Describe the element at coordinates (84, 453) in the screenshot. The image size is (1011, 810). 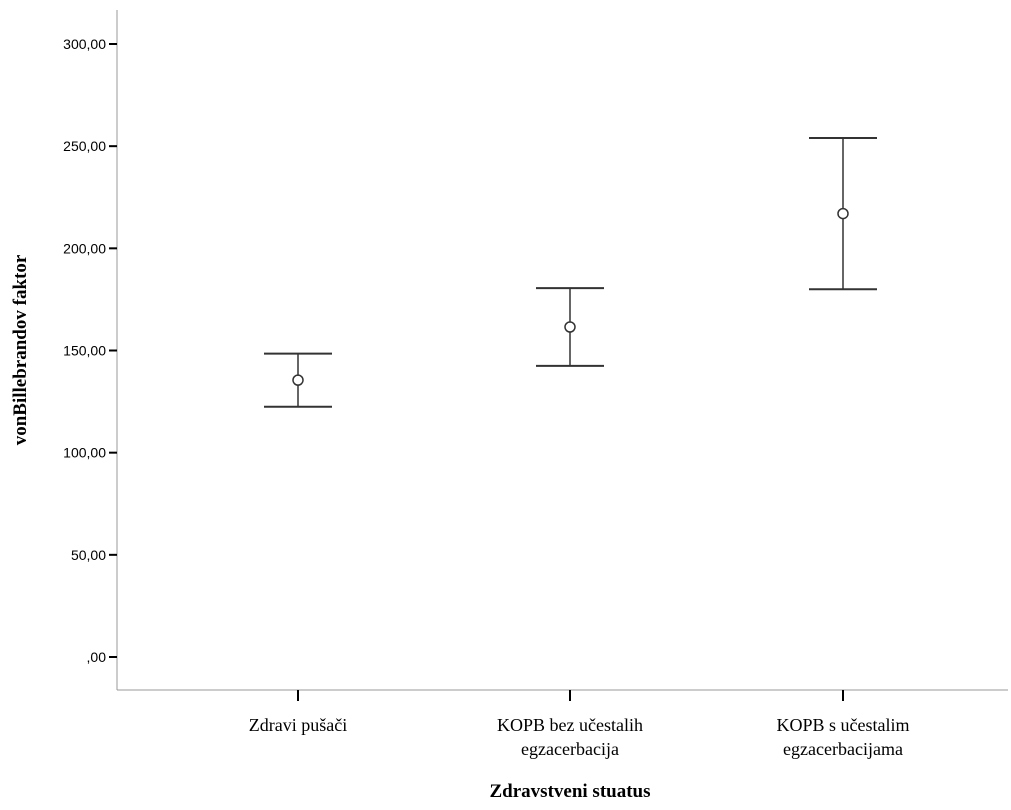
I see `y-tick-label: 100,00` at that location.